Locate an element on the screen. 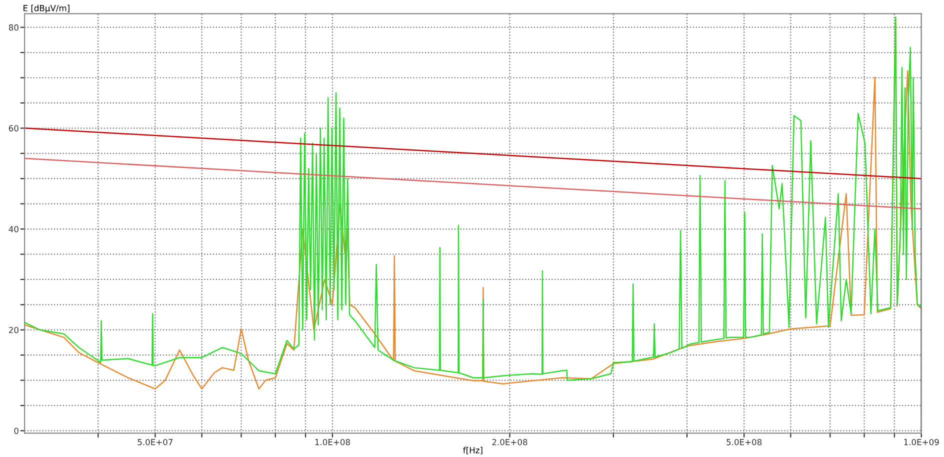  x-tick-label: 5.0E+07 is located at coordinates (155, 442).